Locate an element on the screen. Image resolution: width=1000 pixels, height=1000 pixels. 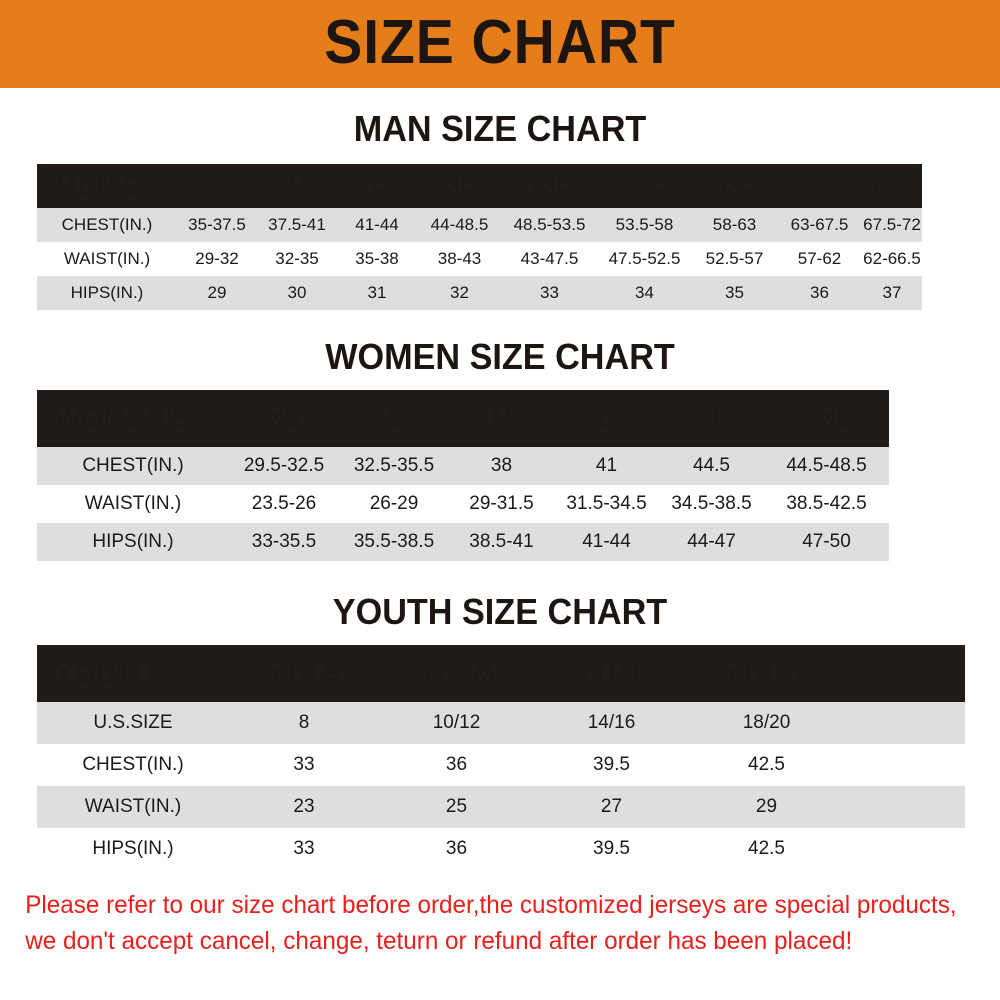
women-cell-r2-c4: 31.5-34.5 is located at coordinates (606, 504).